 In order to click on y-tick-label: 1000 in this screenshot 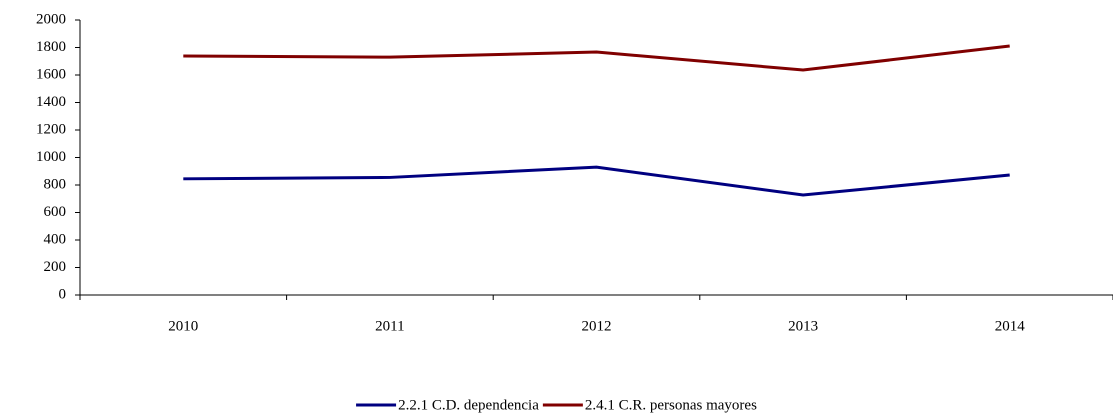, I will do `click(51, 157)`.